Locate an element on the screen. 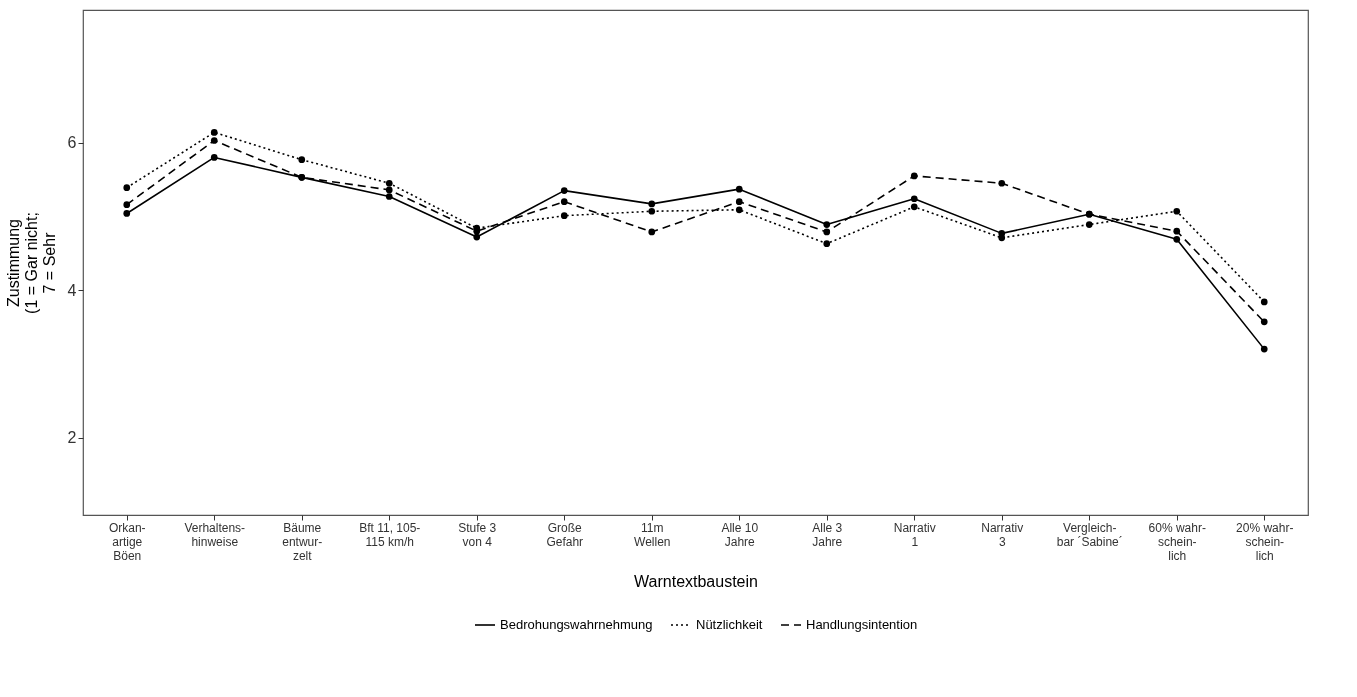 This screenshot has height=697, width=1357. x-tick-label: 60% wahr- schein- lich is located at coordinates (1177, 541).